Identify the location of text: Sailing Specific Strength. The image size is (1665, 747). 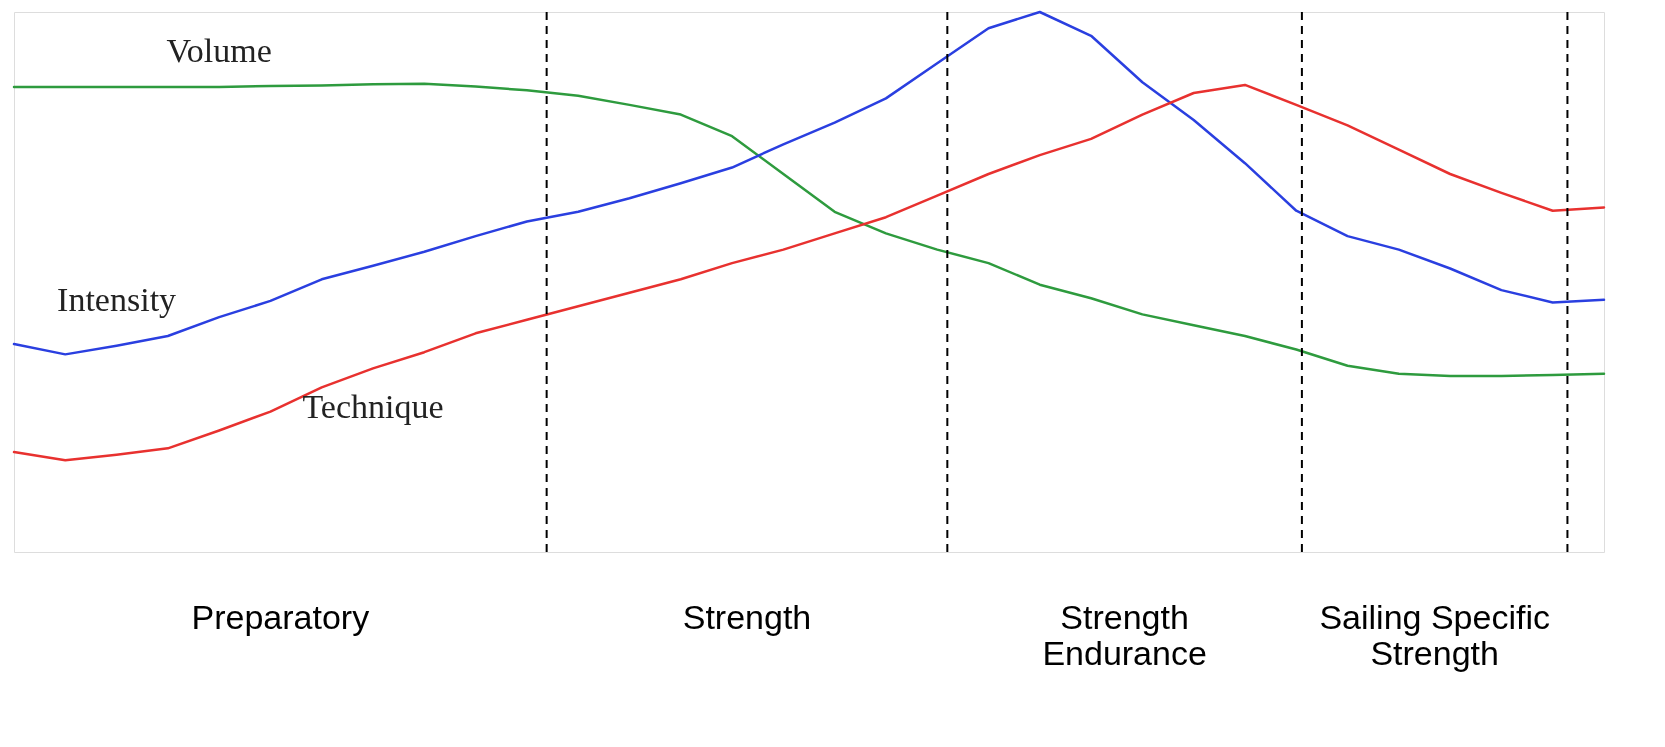
(1434, 635).